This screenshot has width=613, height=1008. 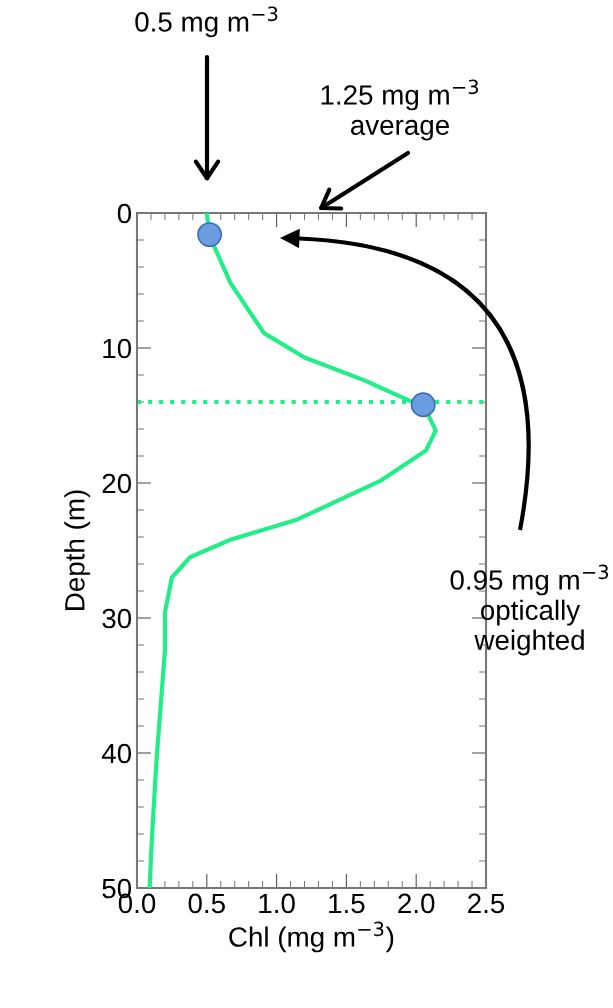 I want to click on x-tick-label: 1.0, so click(x=277, y=903).